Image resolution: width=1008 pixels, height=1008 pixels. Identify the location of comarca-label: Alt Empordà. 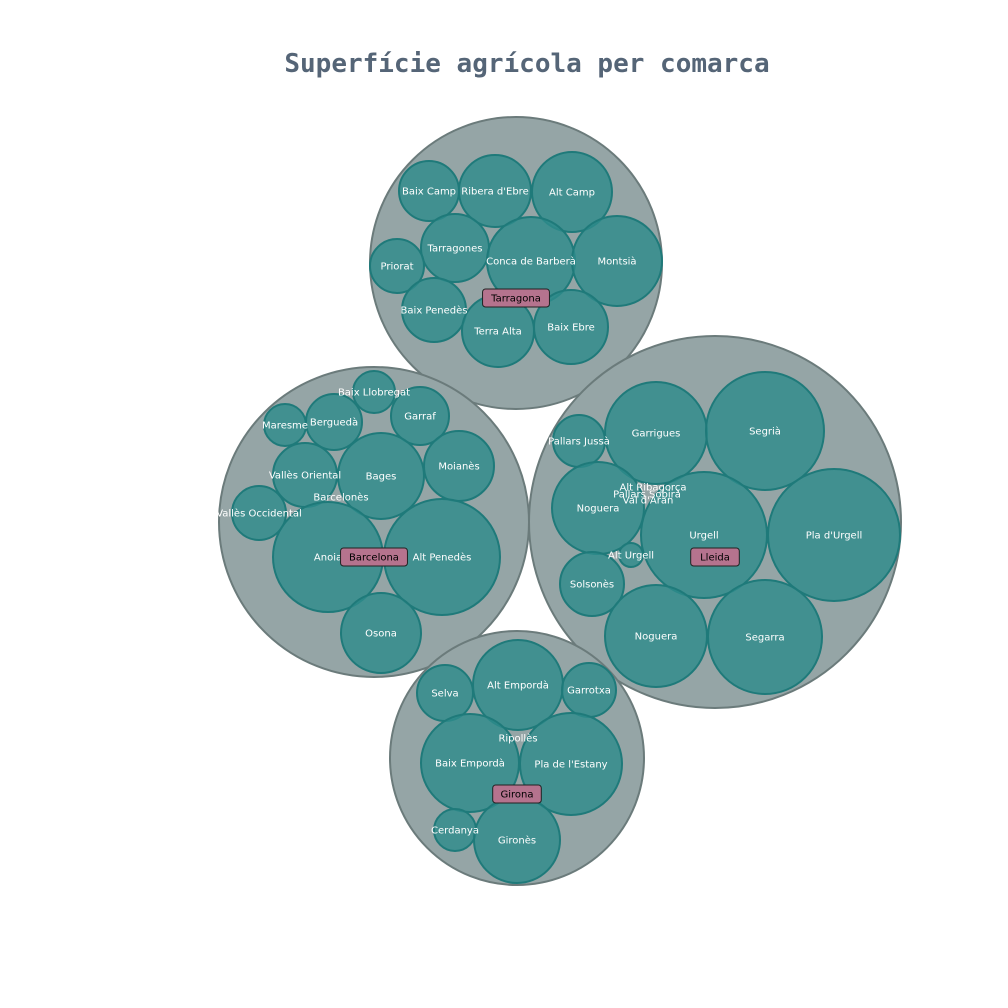
(518, 686).